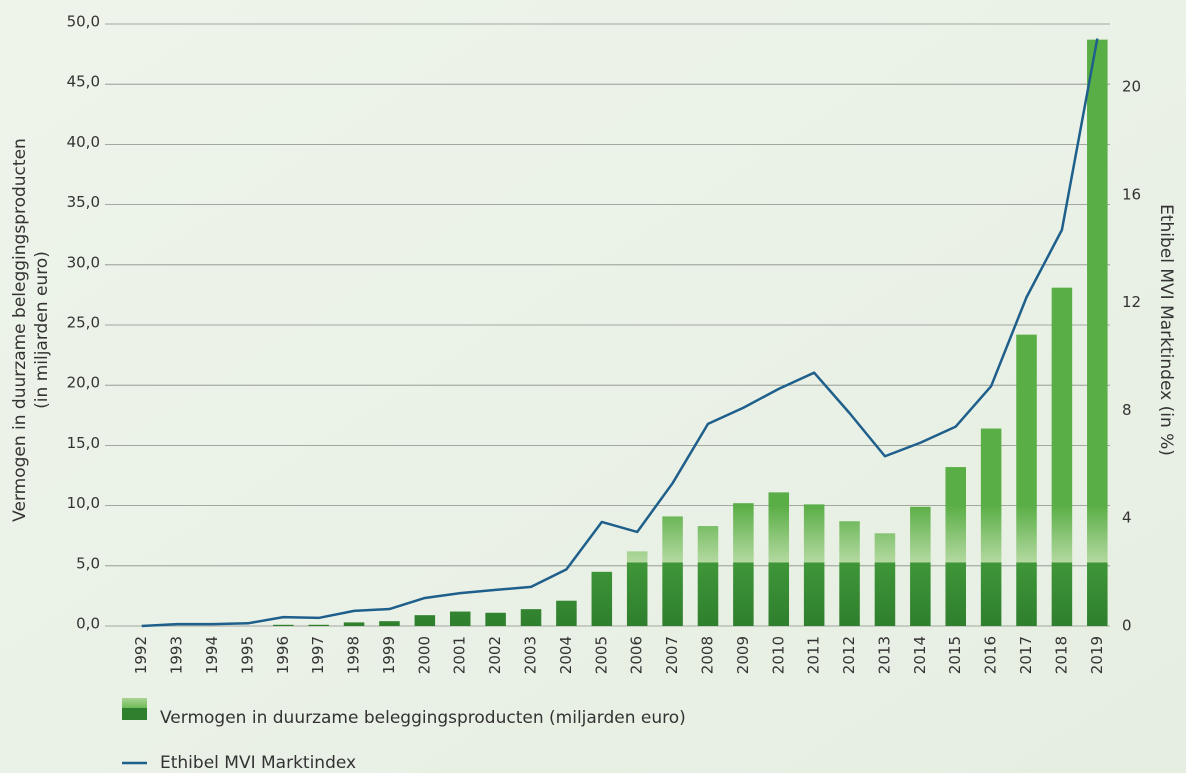  What do you see at coordinates (83, 142) in the screenshot?
I see `y-tick-label: 40,0` at bounding box center [83, 142].